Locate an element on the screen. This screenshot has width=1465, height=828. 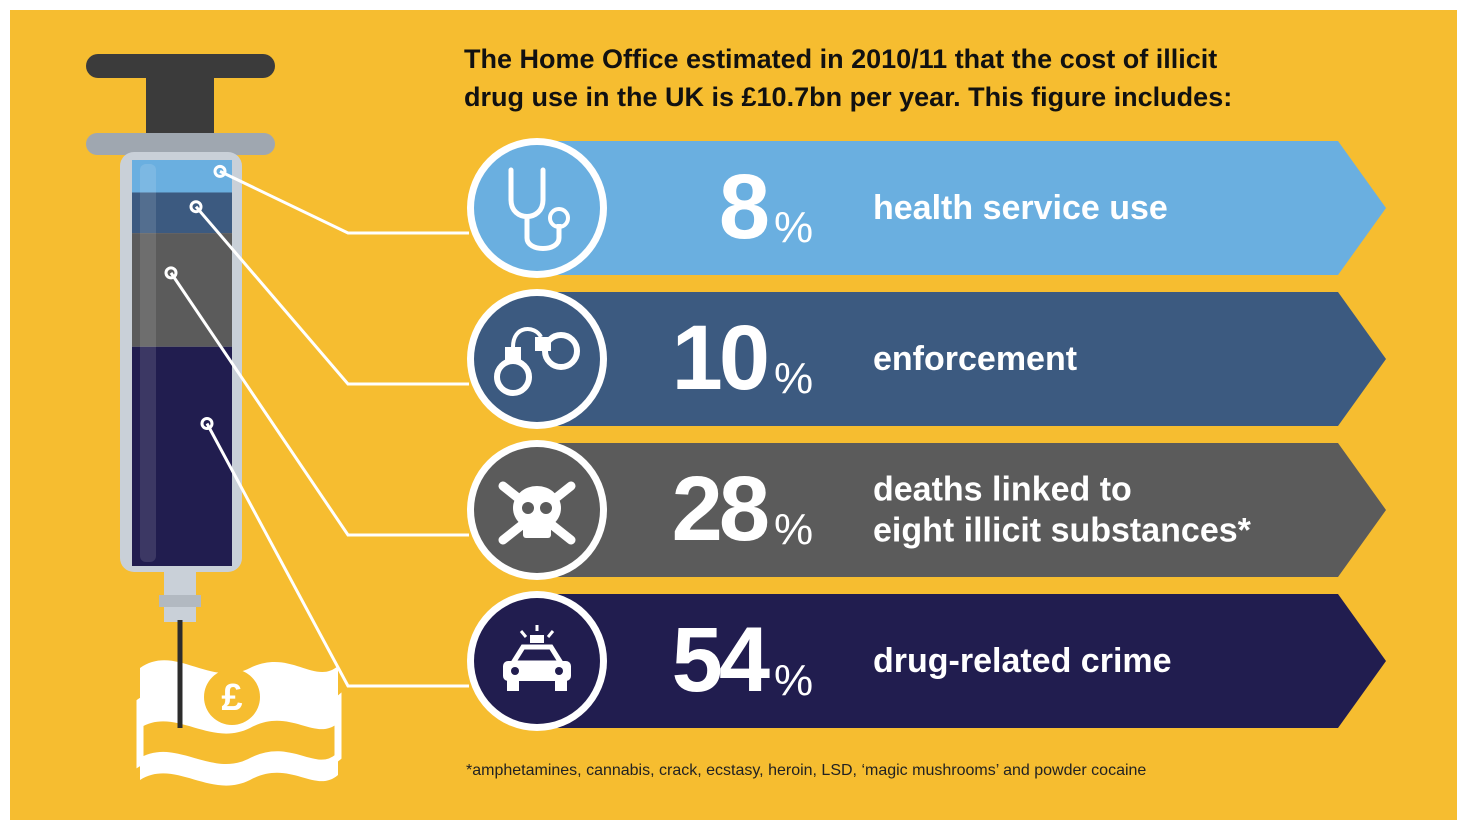
syringe-illustration is located at coordinates (180, 391).